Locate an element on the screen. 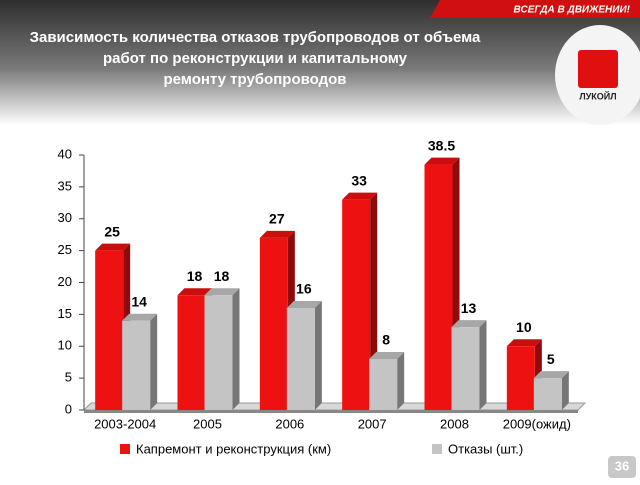  value-label: 16 is located at coordinates (304, 289).